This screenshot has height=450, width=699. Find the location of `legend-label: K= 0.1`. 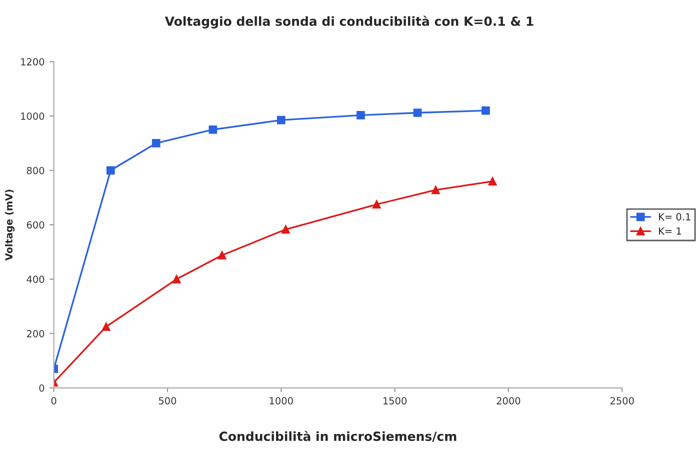

legend-label: K= 0.1 is located at coordinates (674, 216).